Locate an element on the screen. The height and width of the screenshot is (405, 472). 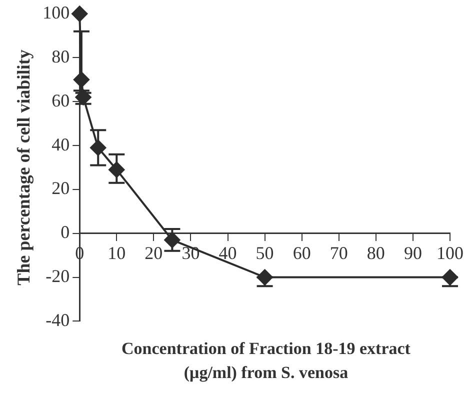
x-axis-title: Concentration of Fraction 18-19 extract (μg/ml) from S. venosa is located at coordinates (266, 361).